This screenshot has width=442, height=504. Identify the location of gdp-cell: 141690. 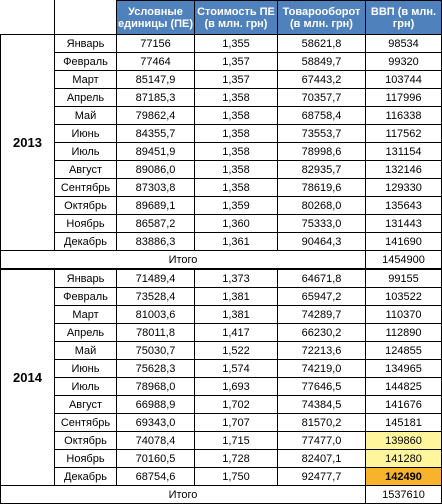
(403, 241).